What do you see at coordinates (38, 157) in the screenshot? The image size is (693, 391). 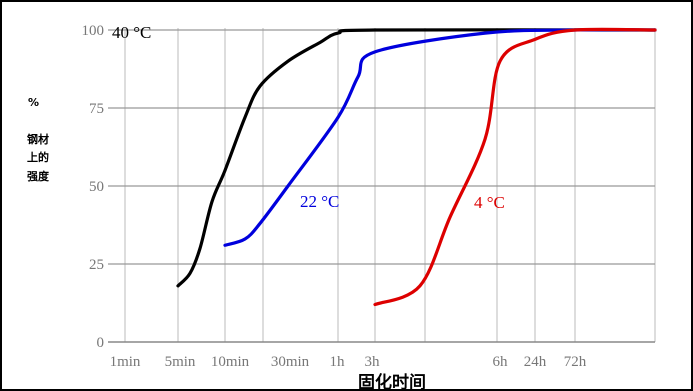 I see `y-axis-label-line-2: 上的` at bounding box center [38, 157].